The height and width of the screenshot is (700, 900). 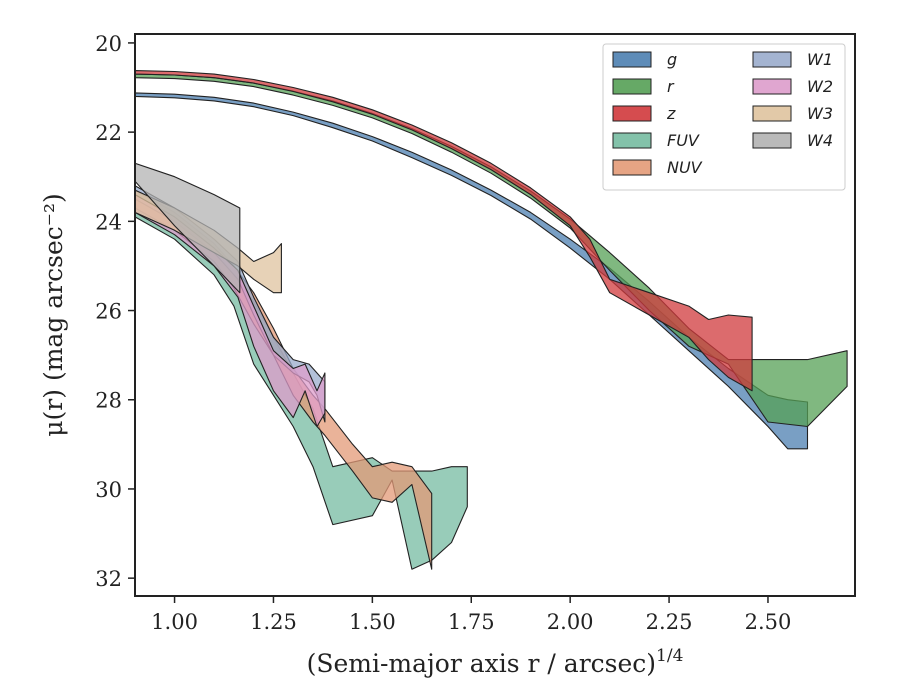 I want to click on legend-label-r: r, so click(x=671, y=86).